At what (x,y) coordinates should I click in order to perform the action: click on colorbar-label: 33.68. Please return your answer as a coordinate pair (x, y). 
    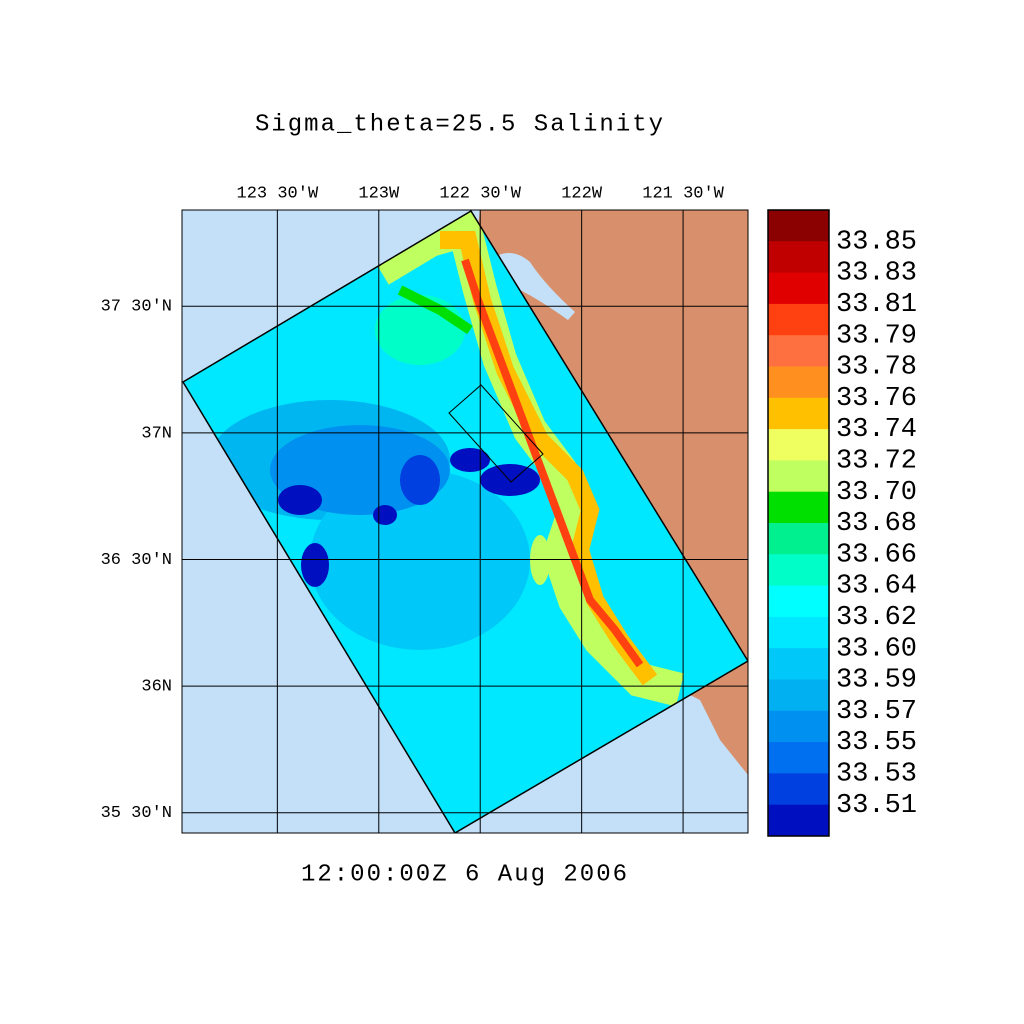
    Looking at the image, I should click on (876, 524).